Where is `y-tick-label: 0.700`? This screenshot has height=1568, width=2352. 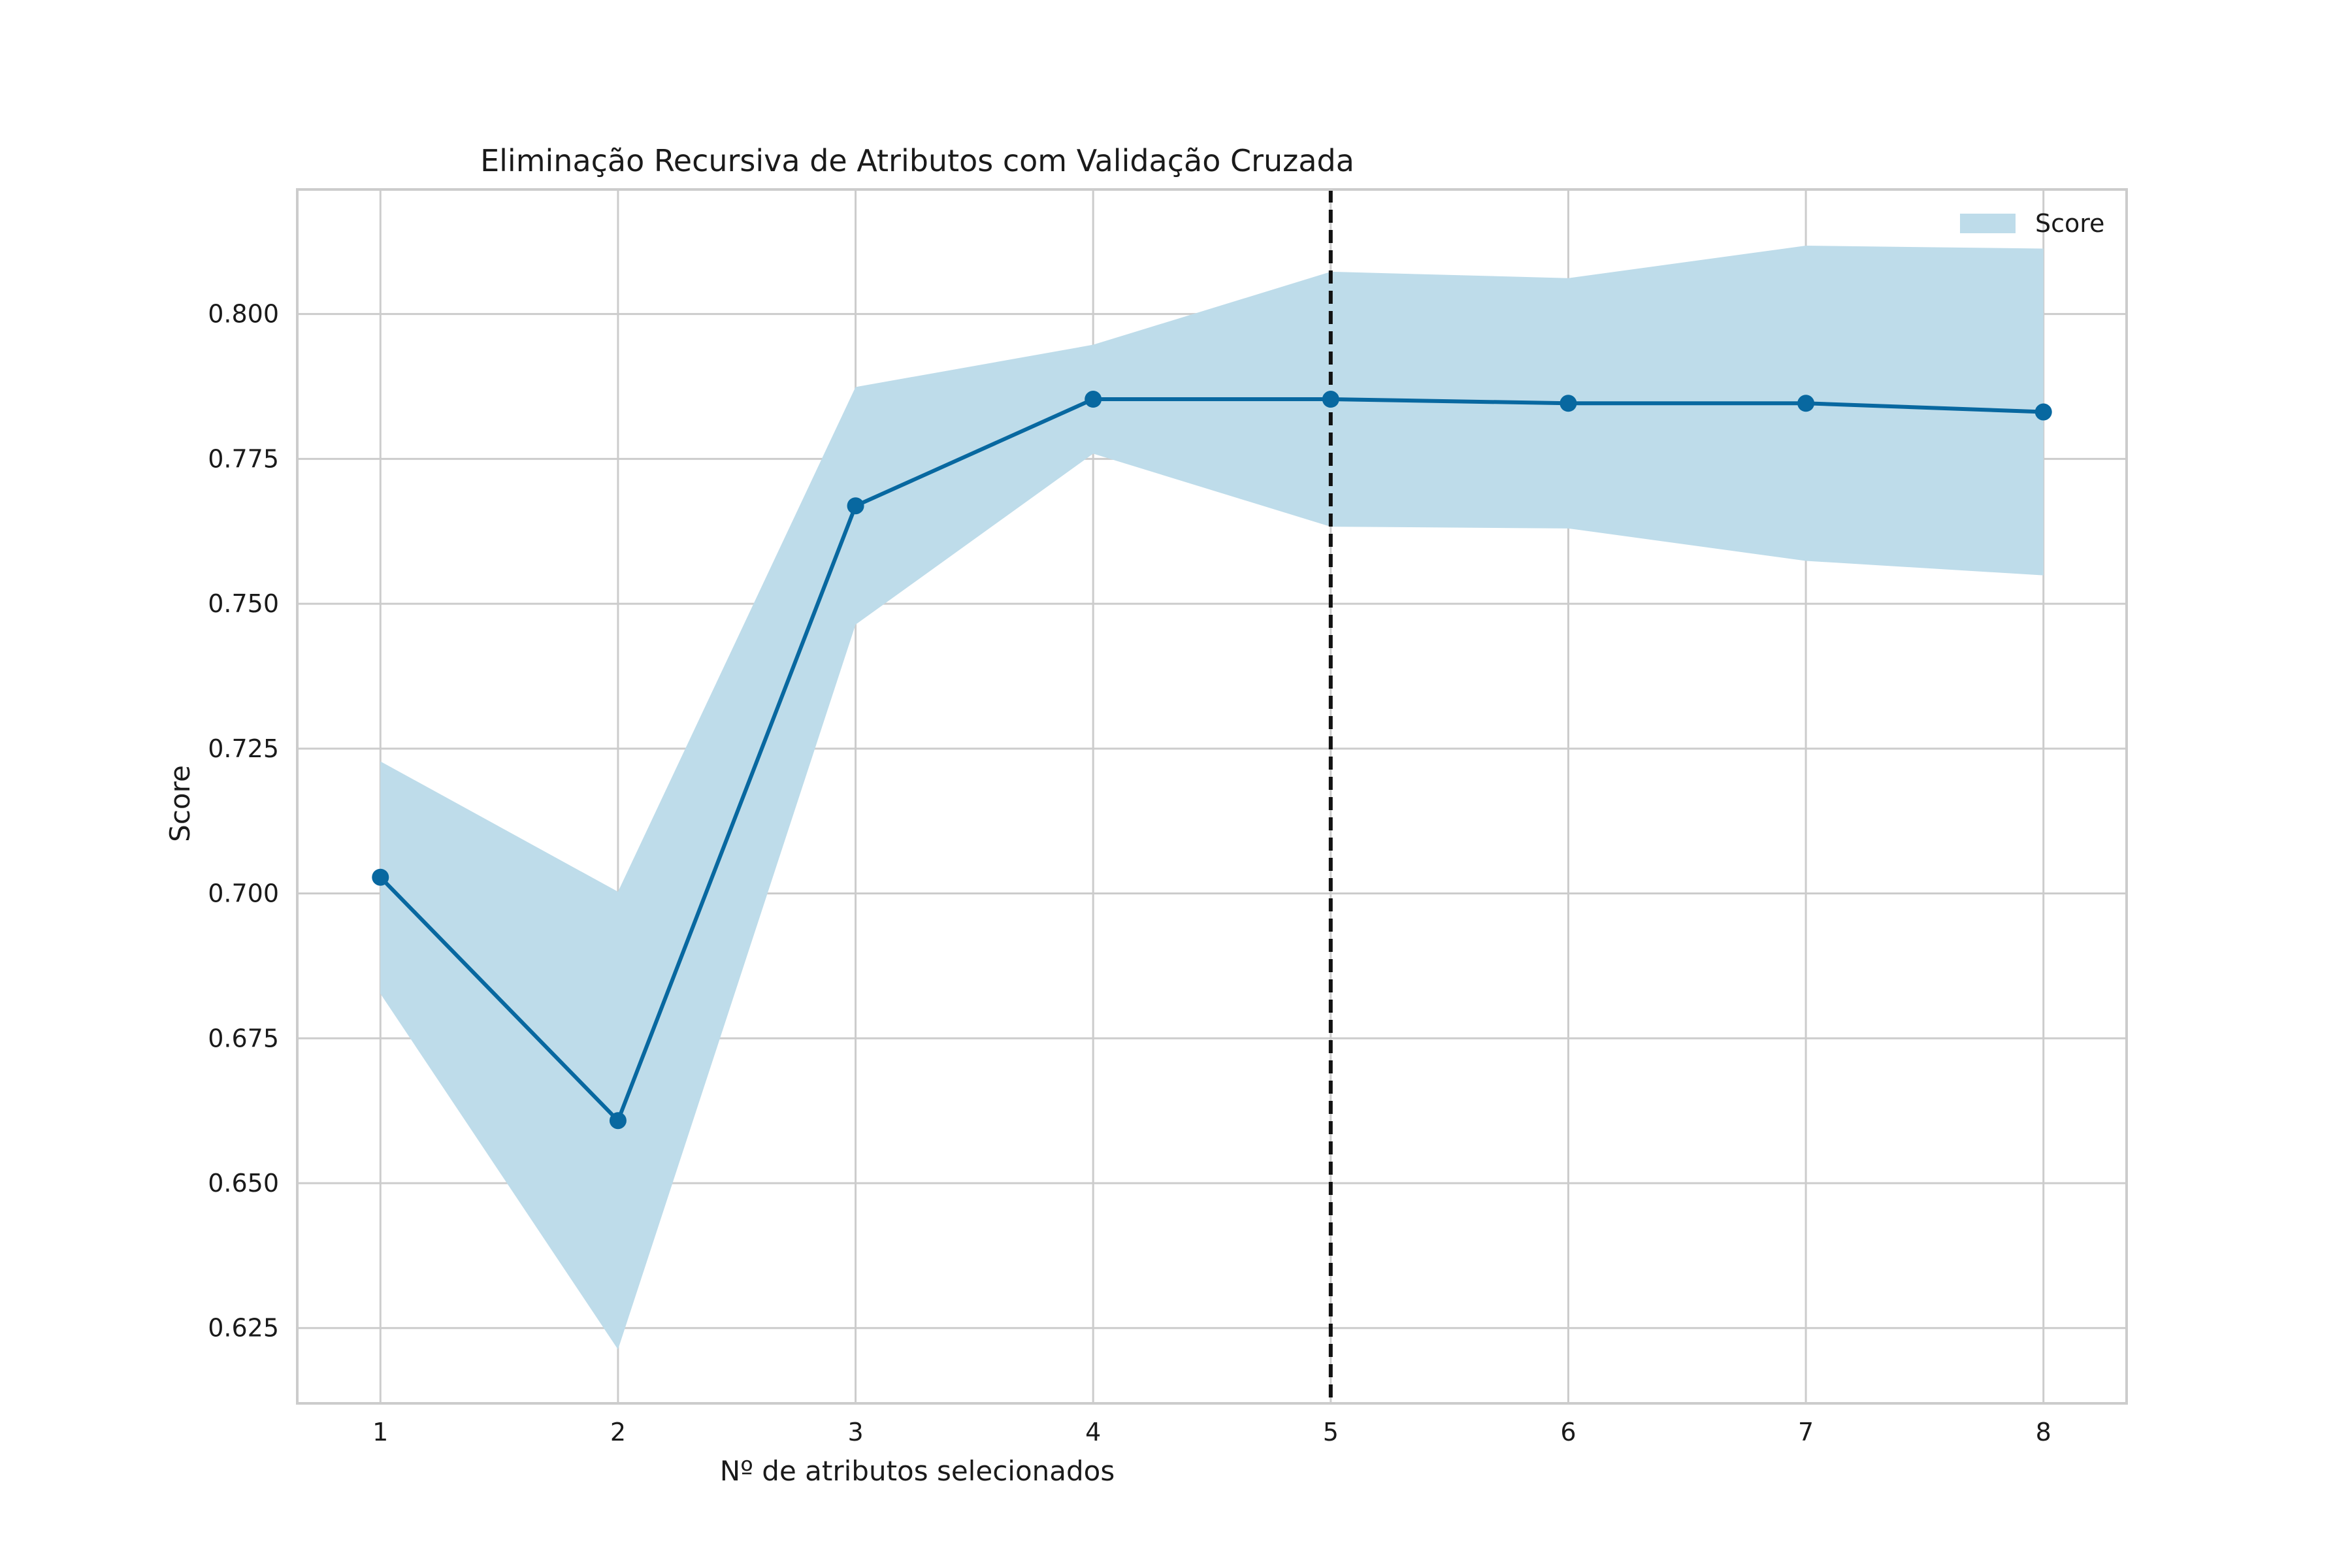 y-tick-label: 0.700 is located at coordinates (243, 893).